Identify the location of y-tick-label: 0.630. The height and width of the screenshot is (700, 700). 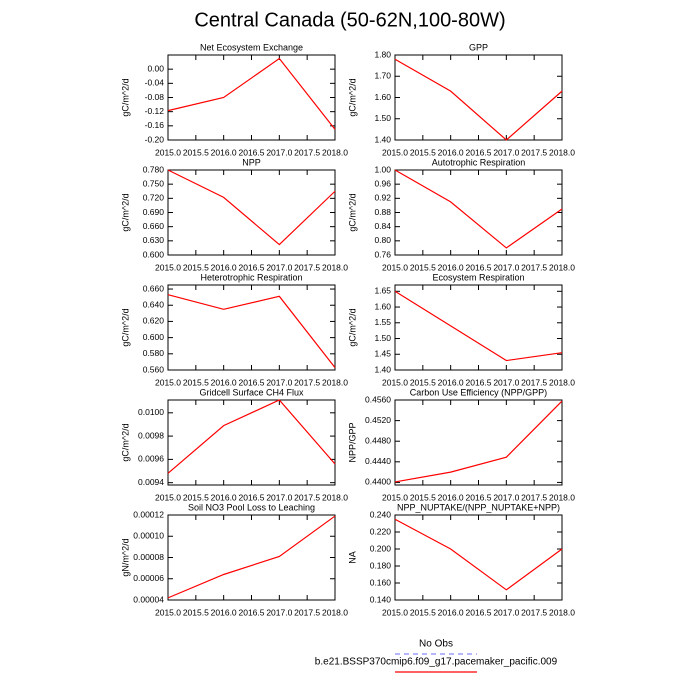
(154, 240).